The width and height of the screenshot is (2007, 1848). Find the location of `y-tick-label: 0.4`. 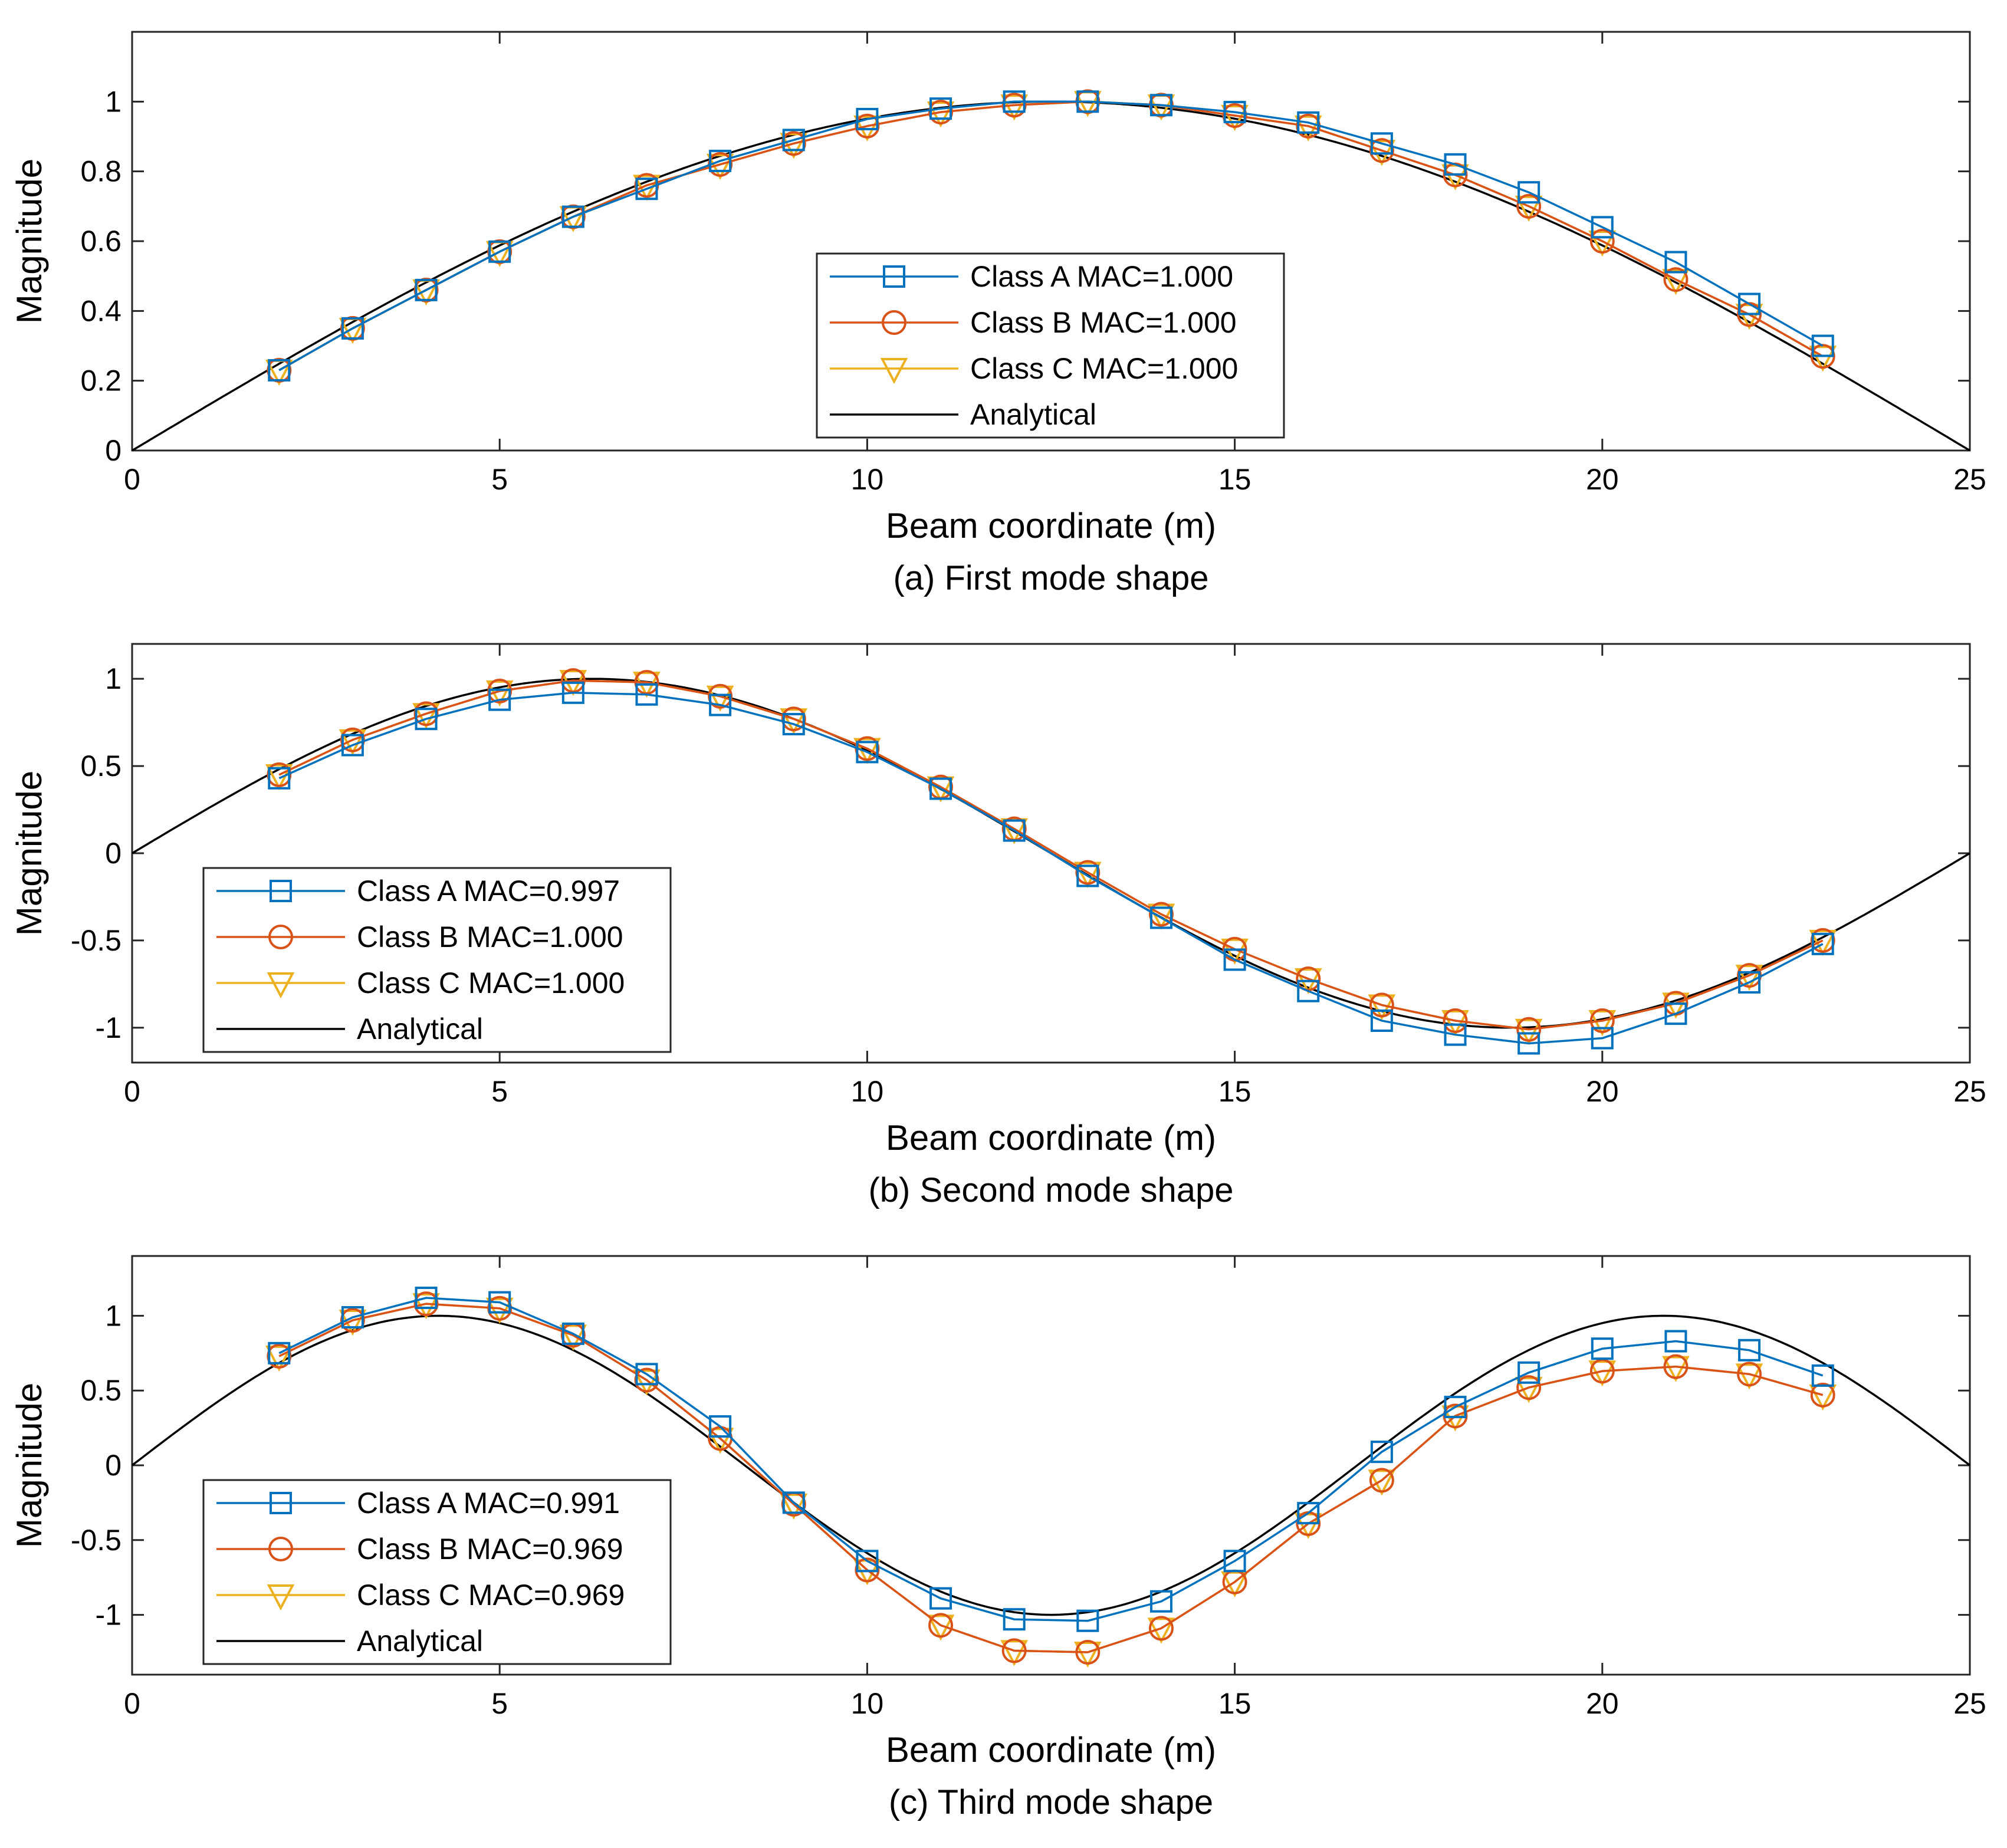

y-tick-label: 0.4 is located at coordinates (100, 310).